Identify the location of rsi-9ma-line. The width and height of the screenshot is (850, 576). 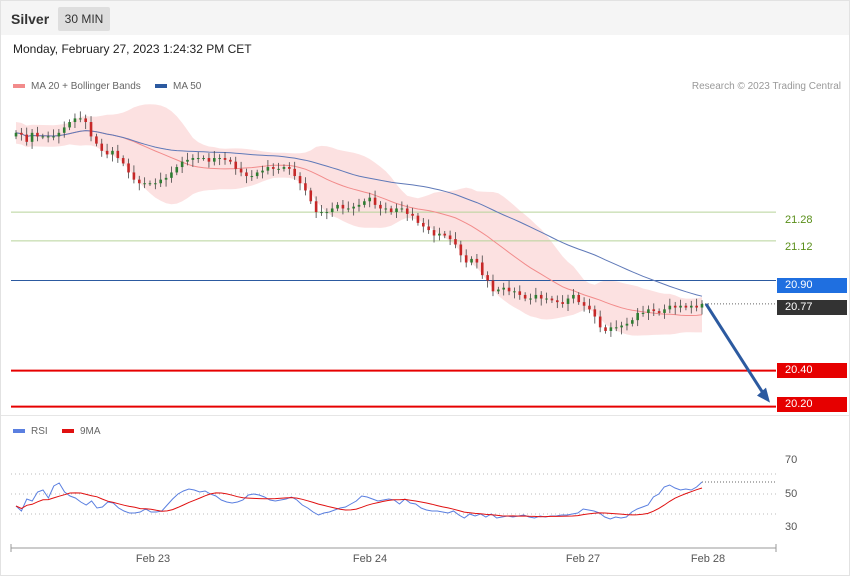
(359, 502).